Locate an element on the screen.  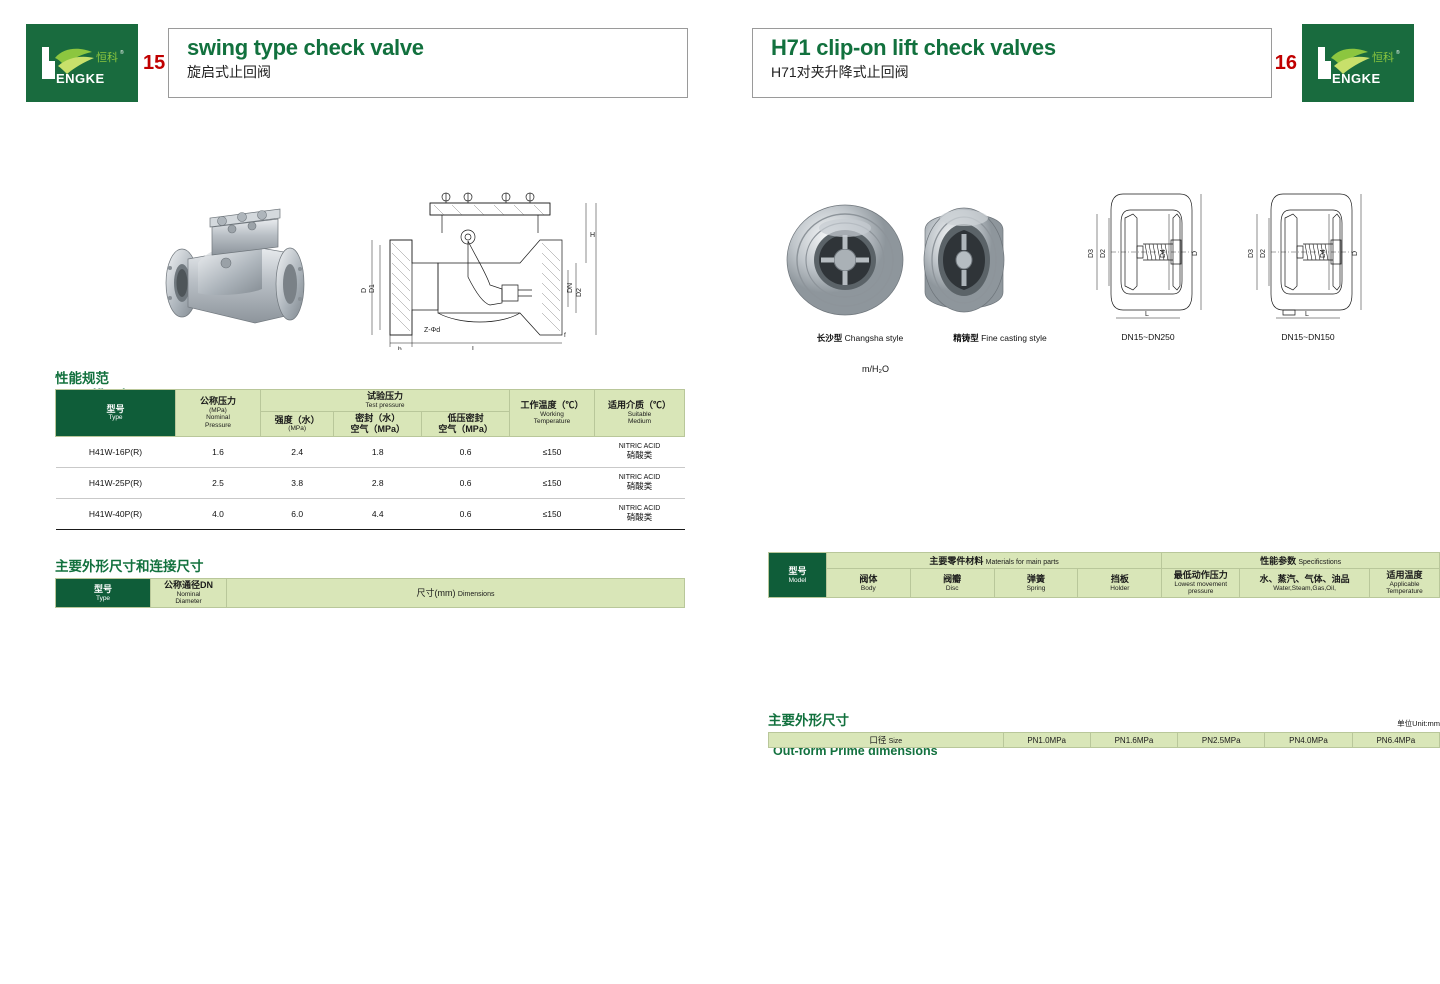
swing-check-valve-figures: D D1 H DN D2 L b f Z-Φd is located at coordinates (381, 271).